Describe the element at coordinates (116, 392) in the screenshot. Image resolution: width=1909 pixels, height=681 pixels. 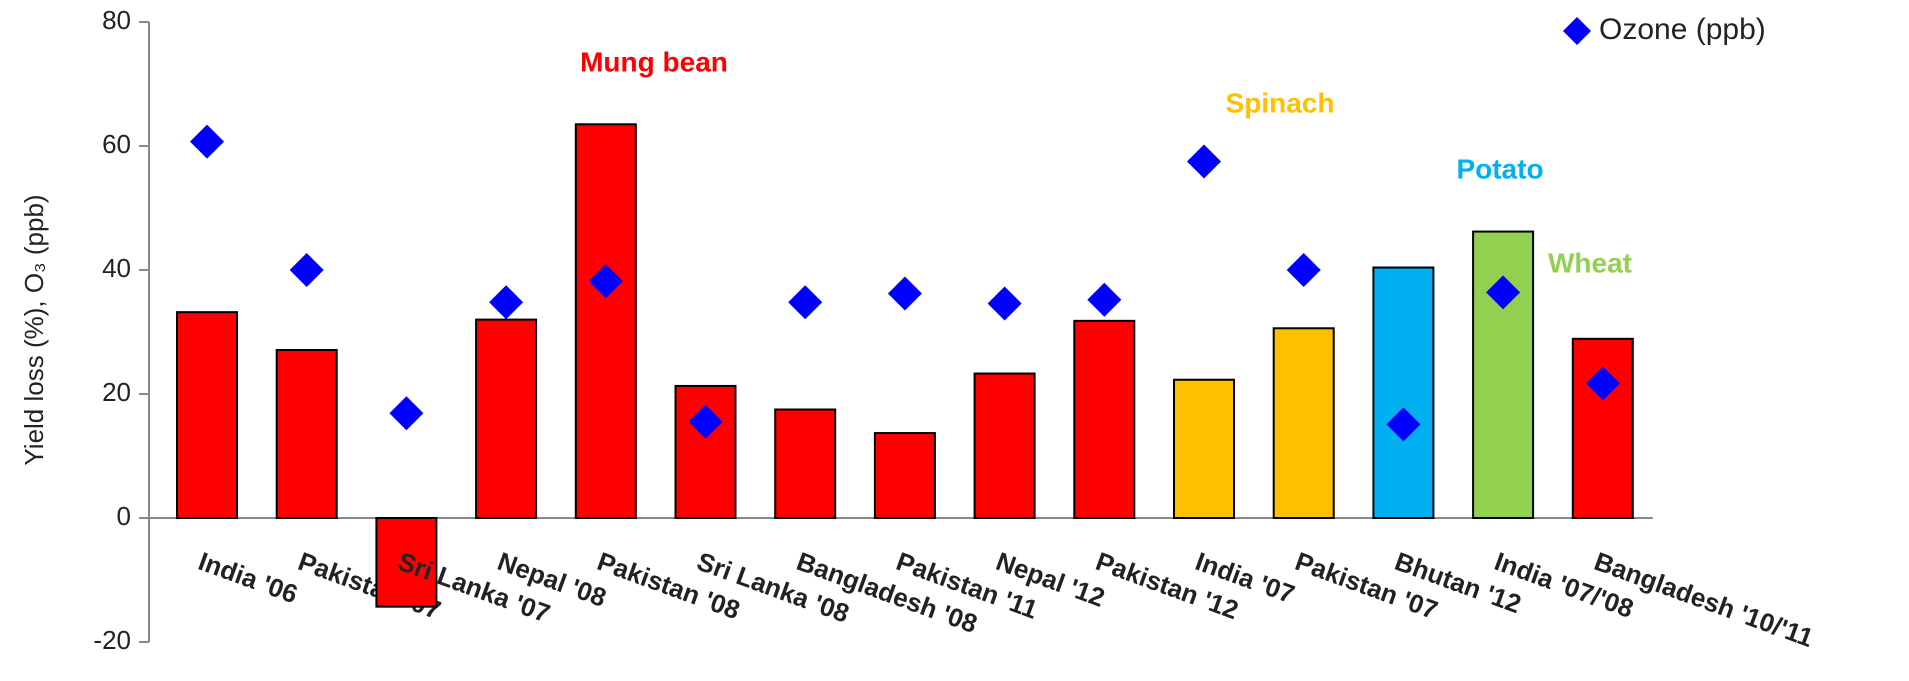
I see `y-tick-label: 20` at that location.